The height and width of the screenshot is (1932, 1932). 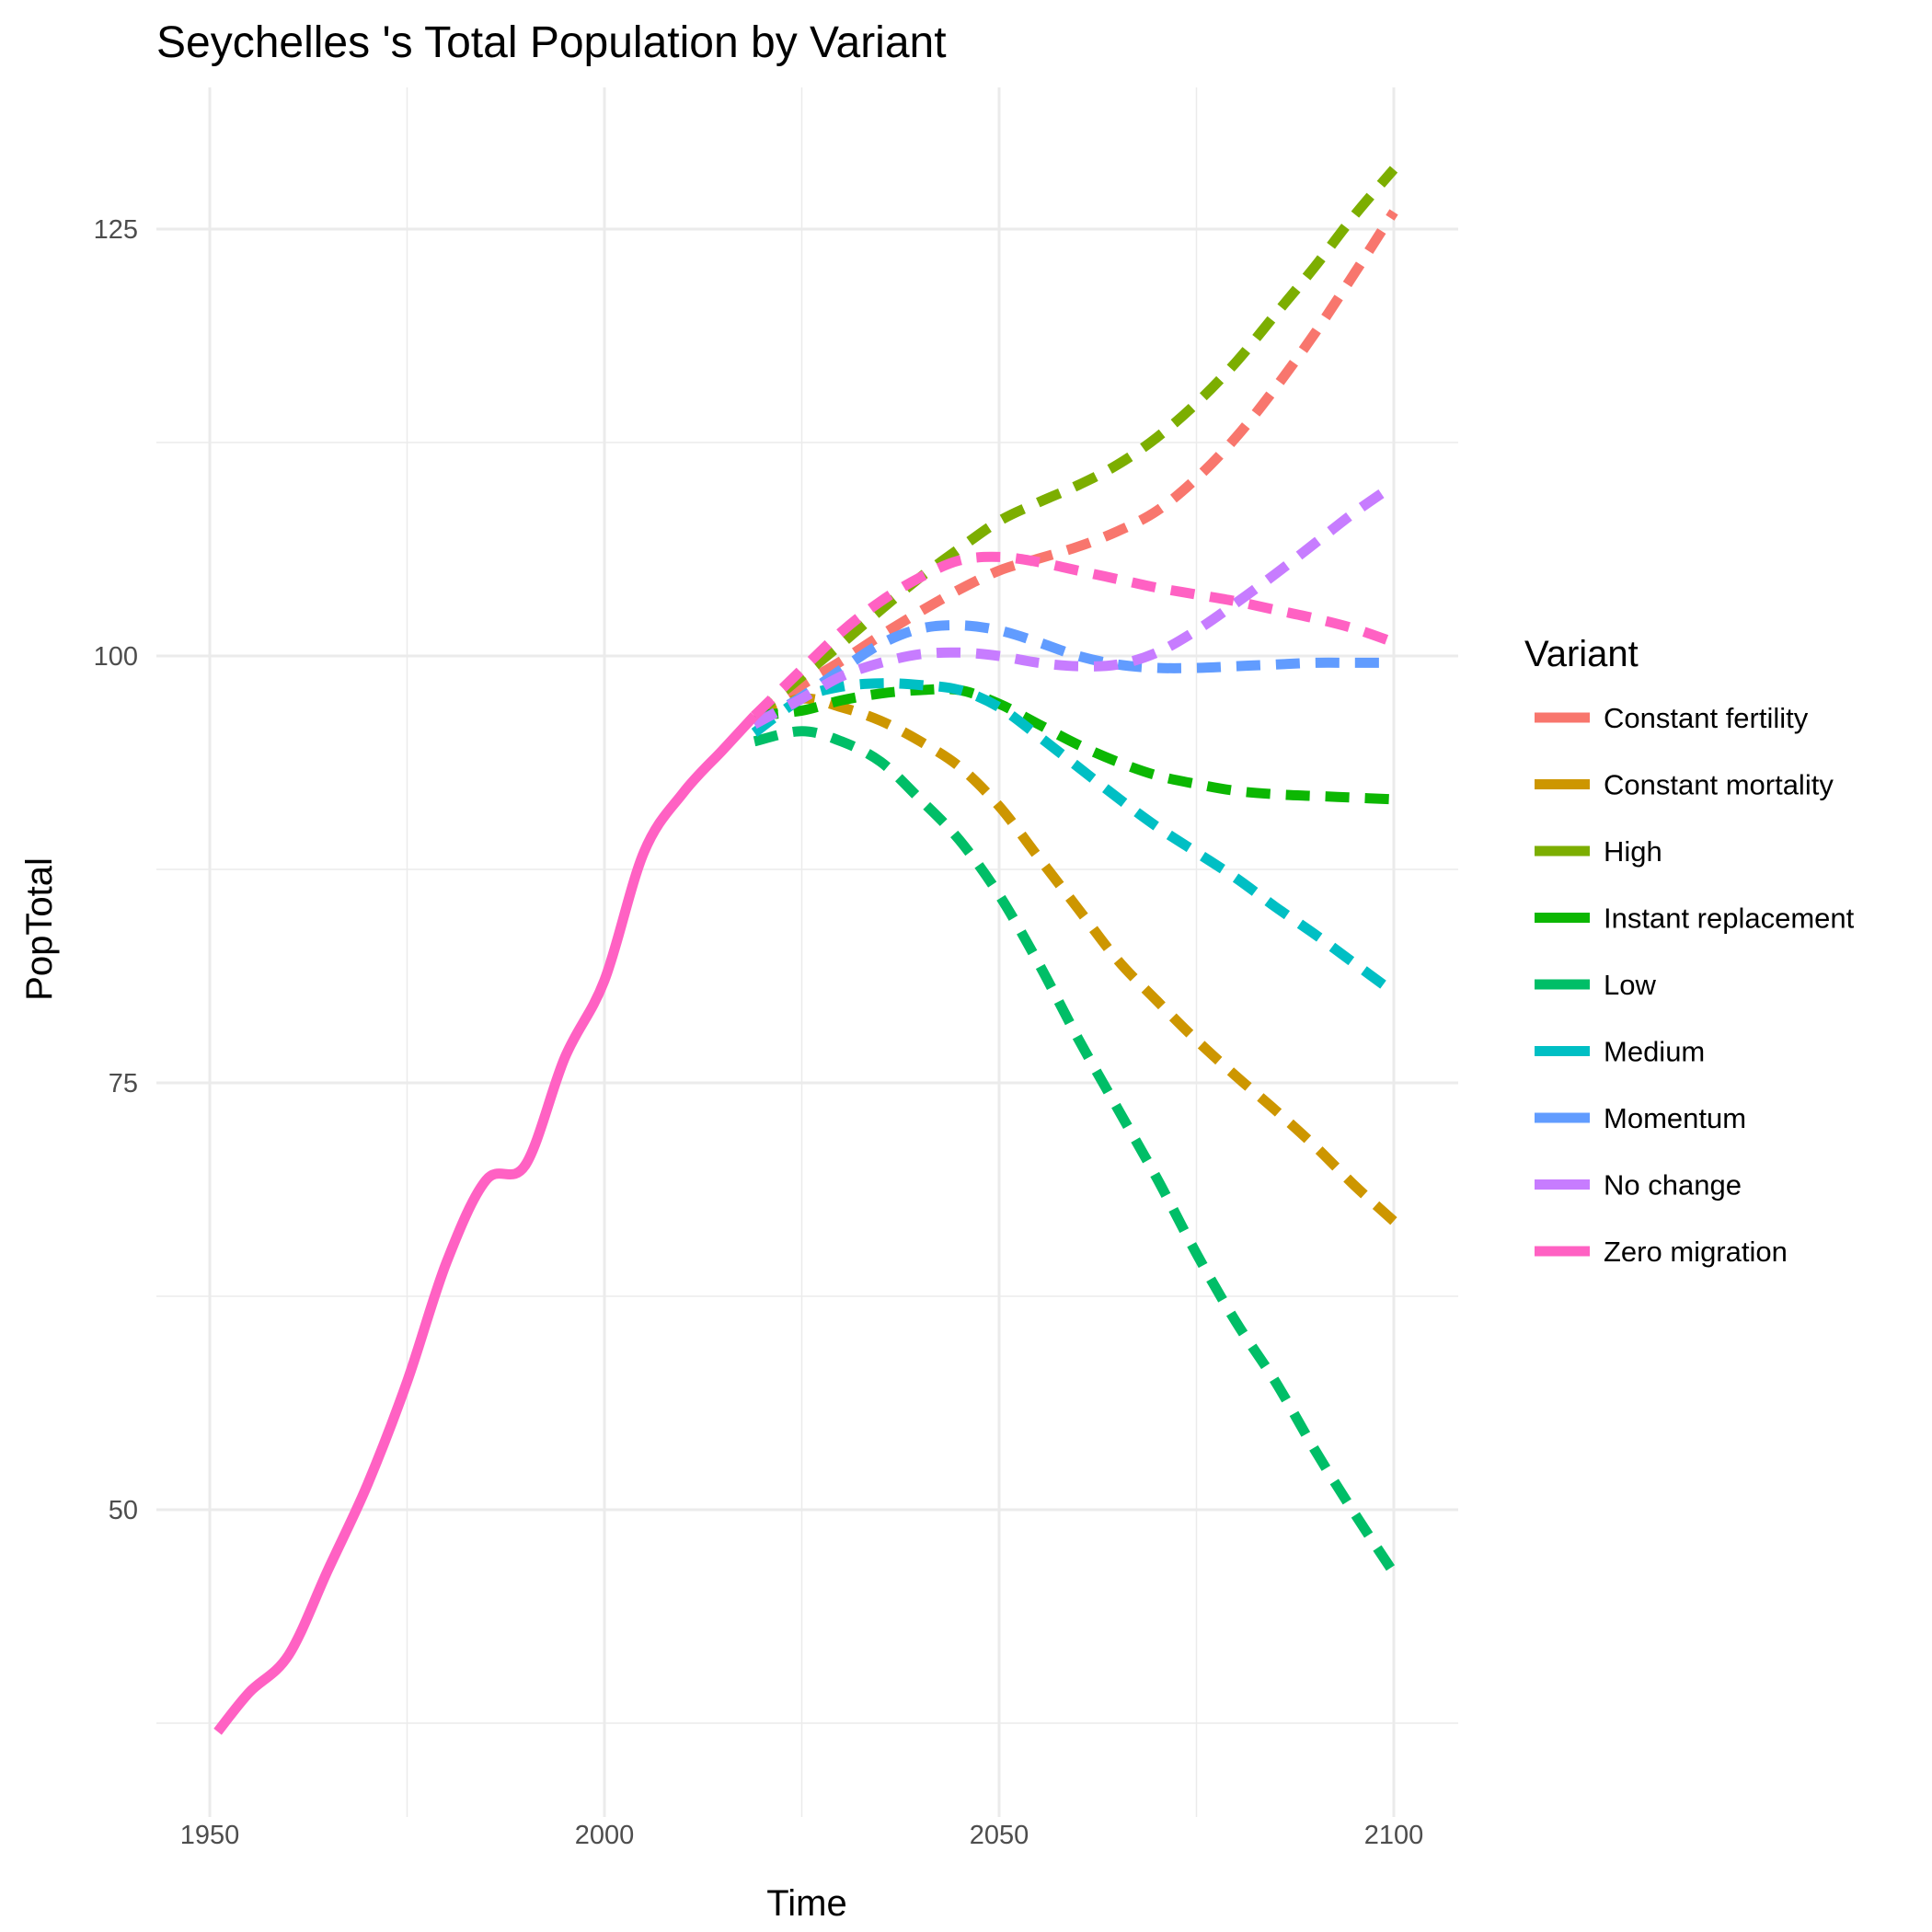 What do you see at coordinates (1074, 744) in the screenshot?
I see `series-line-instant-replacement` at bounding box center [1074, 744].